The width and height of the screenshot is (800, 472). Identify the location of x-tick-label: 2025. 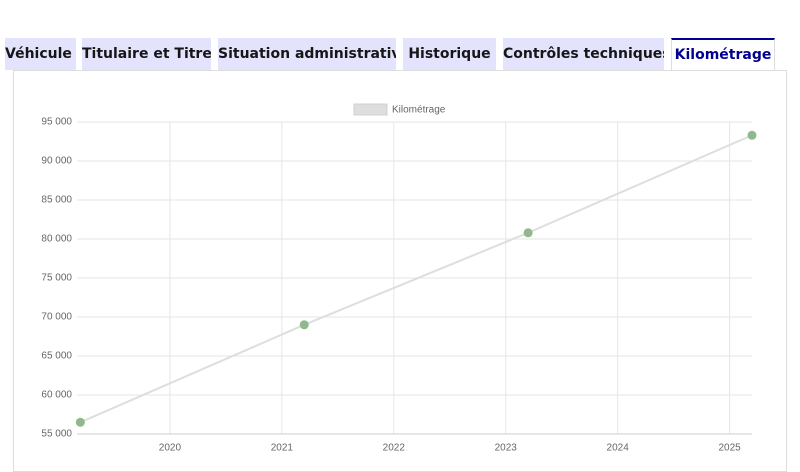
(729, 448).